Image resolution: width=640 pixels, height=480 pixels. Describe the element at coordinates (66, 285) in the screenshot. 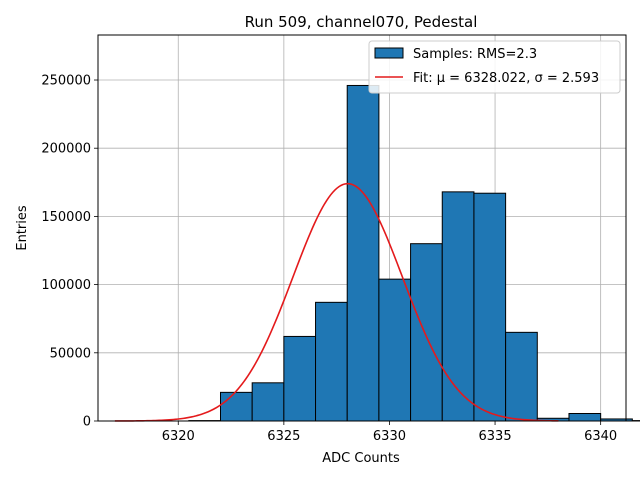

I see `y-tick-label: 100000` at that location.